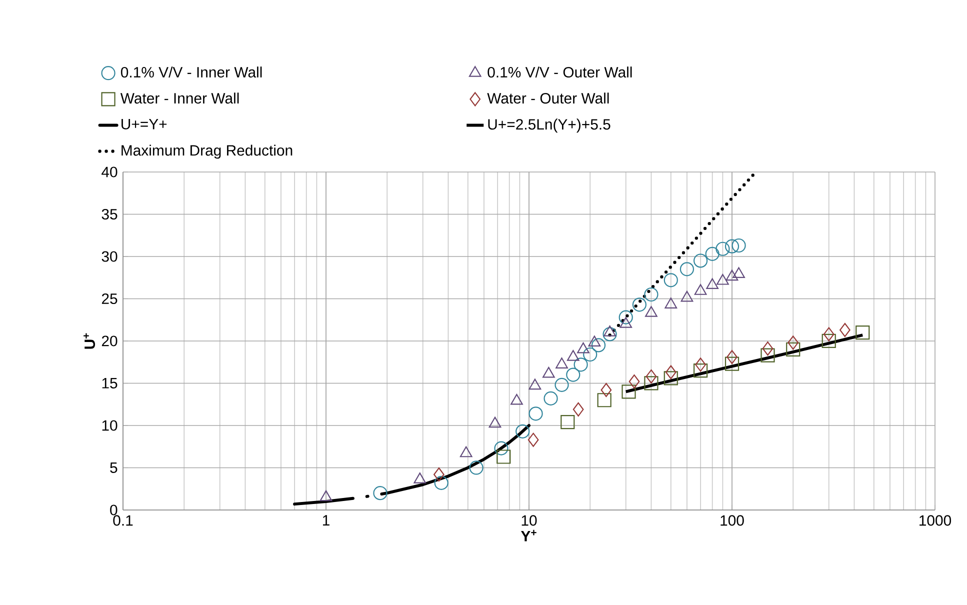 The width and height of the screenshot is (967, 605). Describe the element at coordinates (114, 510) in the screenshot. I see `y-tick-label: 0` at that location.